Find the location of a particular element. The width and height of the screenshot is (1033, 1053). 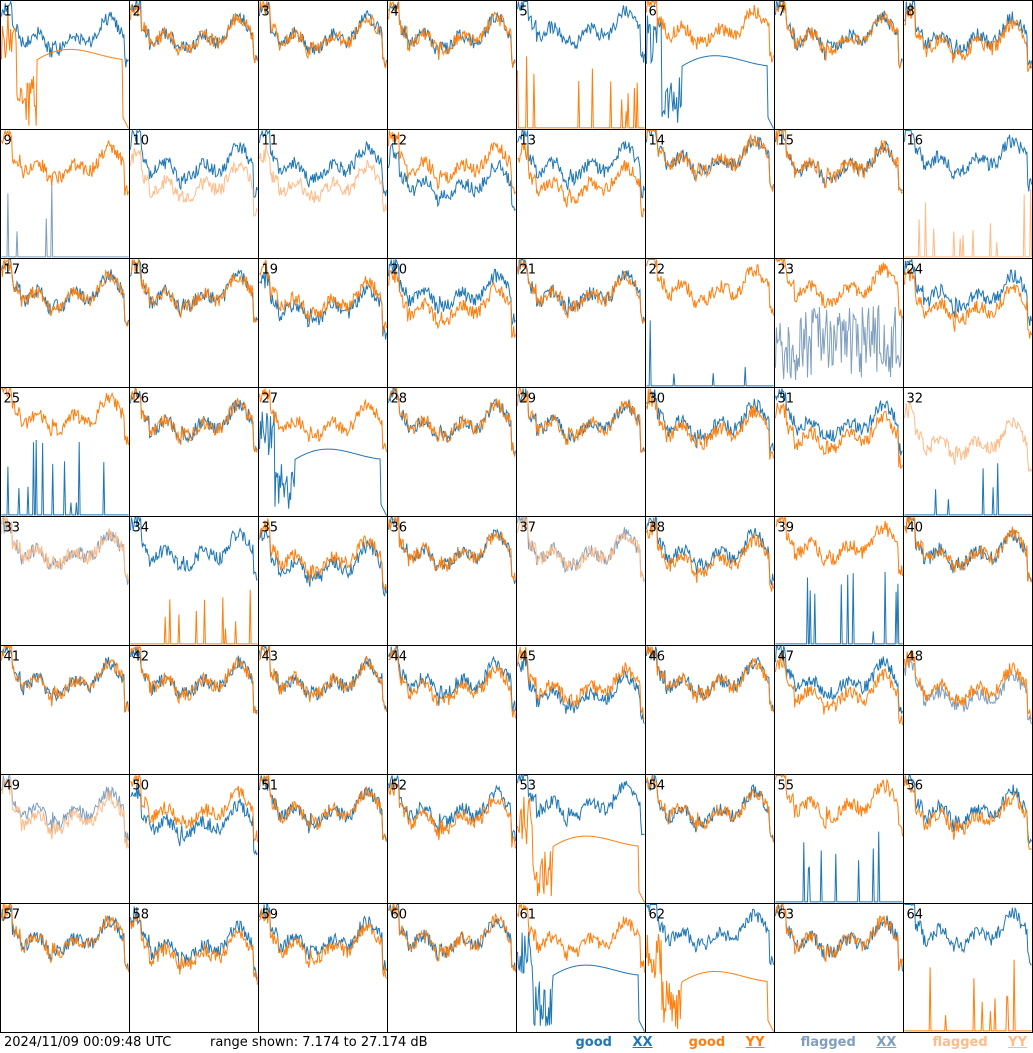

panel-44: 44 is located at coordinates (452, 710).